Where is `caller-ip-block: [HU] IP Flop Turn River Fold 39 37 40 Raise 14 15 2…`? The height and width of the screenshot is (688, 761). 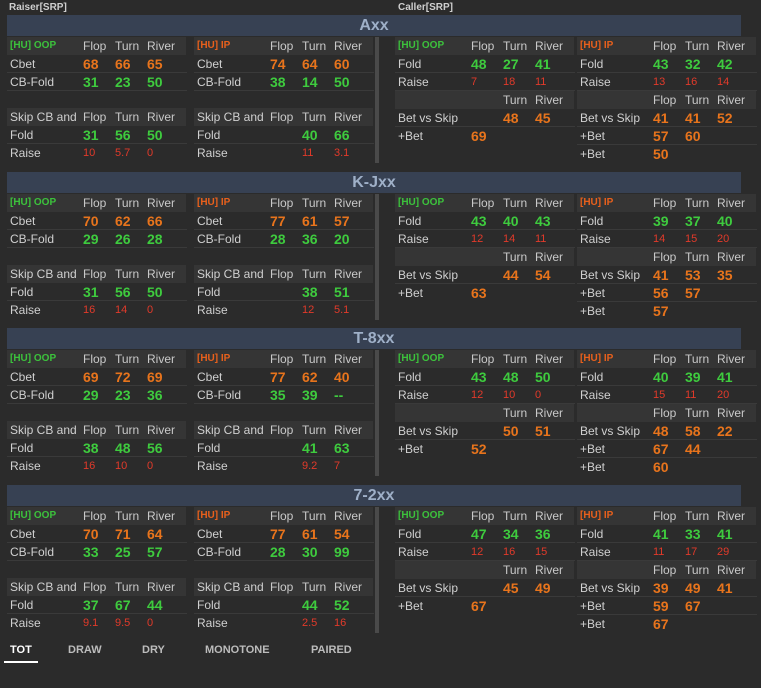 caller-ip-block: [HU] IP Flop Turn River Fold 39 37 40 Raise 14 15 2… is located at coordinates (667, 257).